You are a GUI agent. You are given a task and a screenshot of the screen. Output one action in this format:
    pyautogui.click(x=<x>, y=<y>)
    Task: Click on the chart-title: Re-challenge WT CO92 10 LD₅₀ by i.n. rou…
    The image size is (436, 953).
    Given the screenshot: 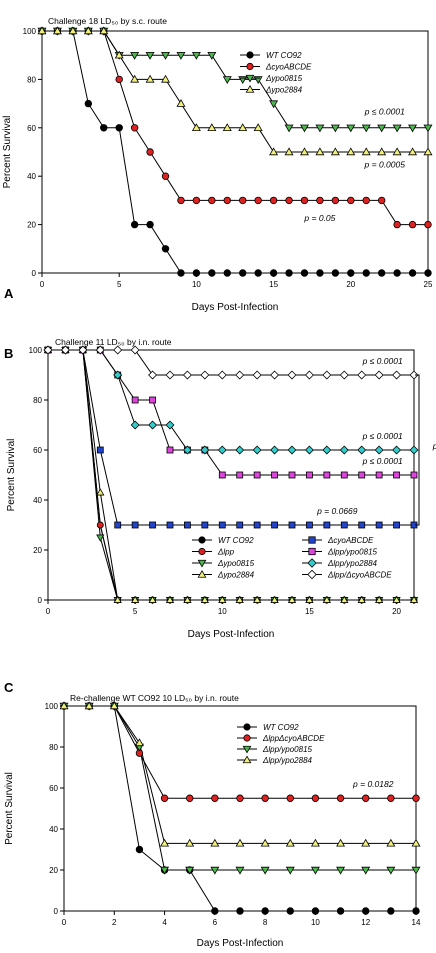 What is the action you would take?
    pyautogui.click(x=154, y=698)
    